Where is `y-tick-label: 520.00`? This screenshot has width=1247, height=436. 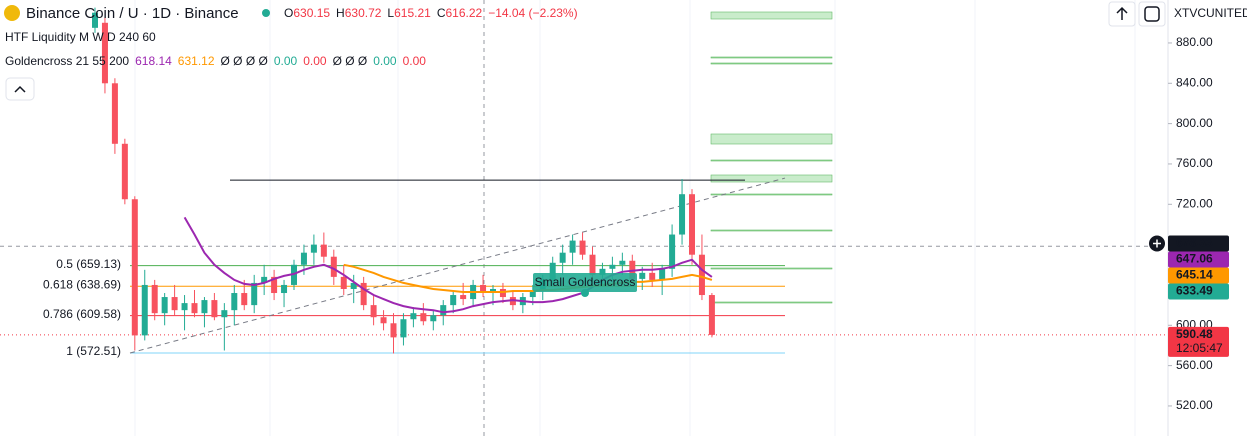 y-tick-label: 520.00 is located at coordinates (1194, 405).